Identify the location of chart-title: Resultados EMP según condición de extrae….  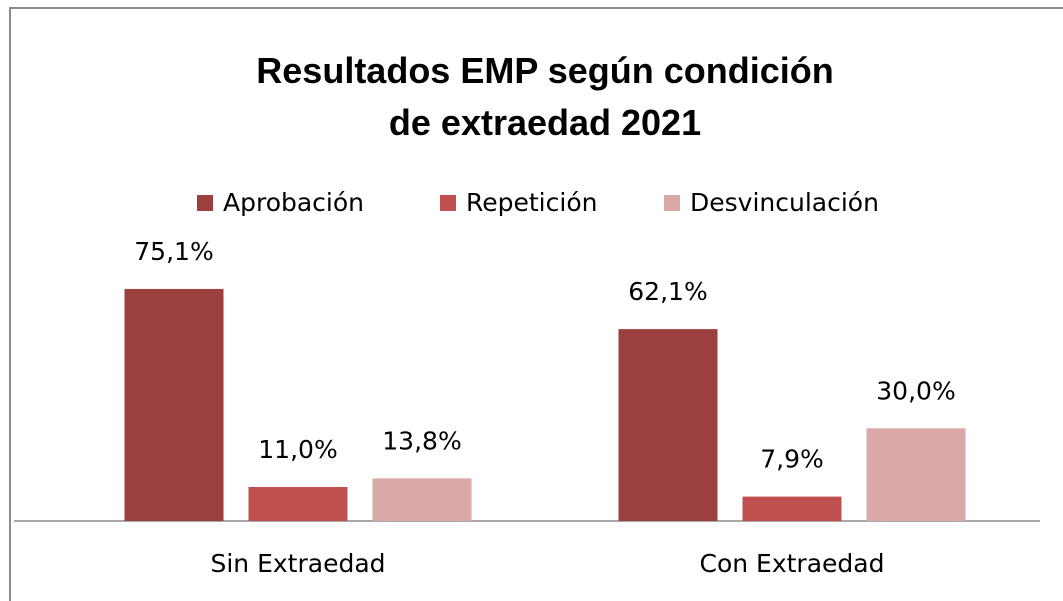
(545, 96).